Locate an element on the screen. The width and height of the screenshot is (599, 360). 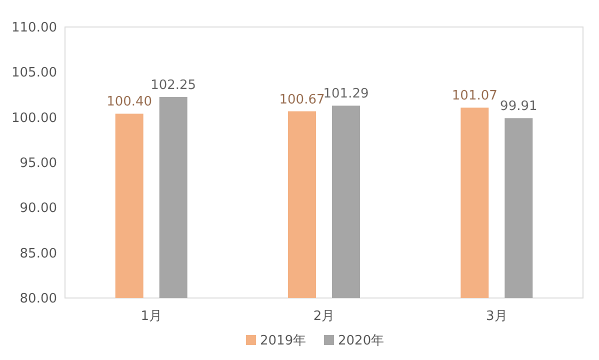
y-tick-label: 80.00 is located at coordinates (38, 299).